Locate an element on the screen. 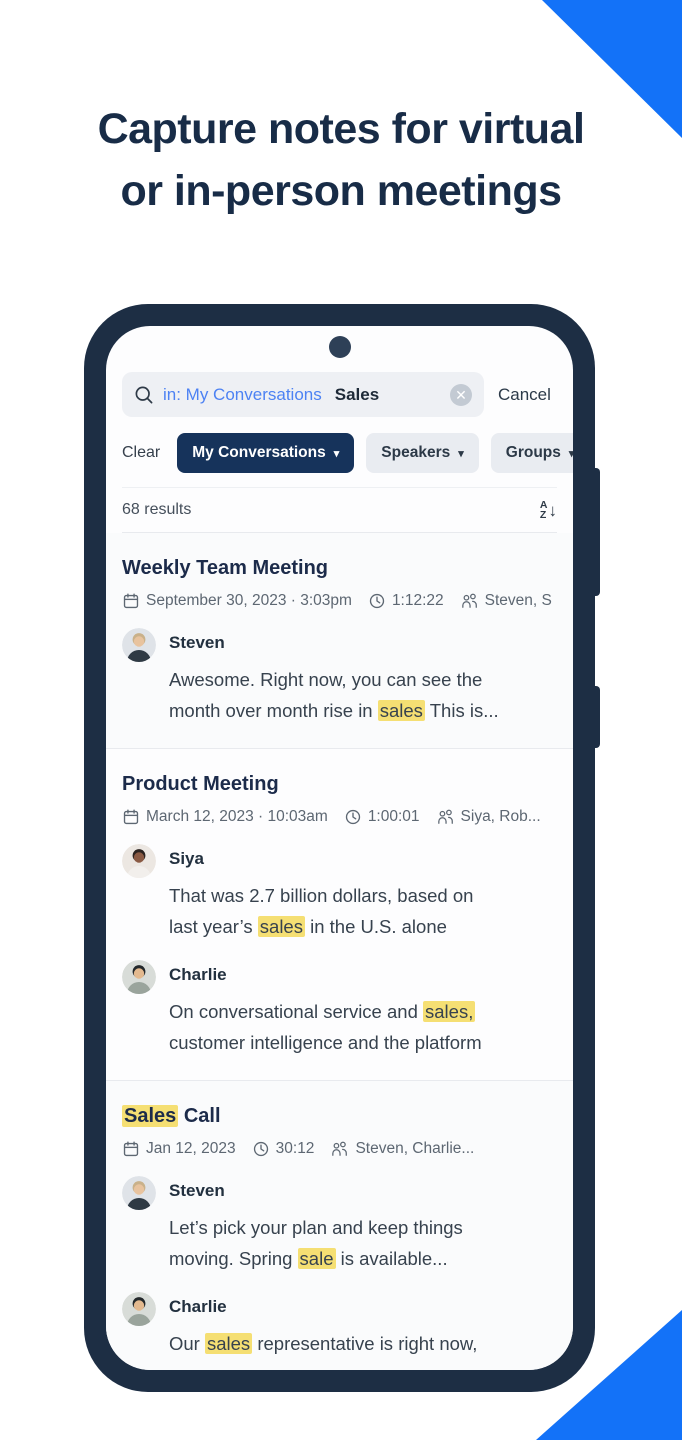 The image size is (682, 1440). result-duration-group: 1:12:22 is located at coordinates (406, 601).